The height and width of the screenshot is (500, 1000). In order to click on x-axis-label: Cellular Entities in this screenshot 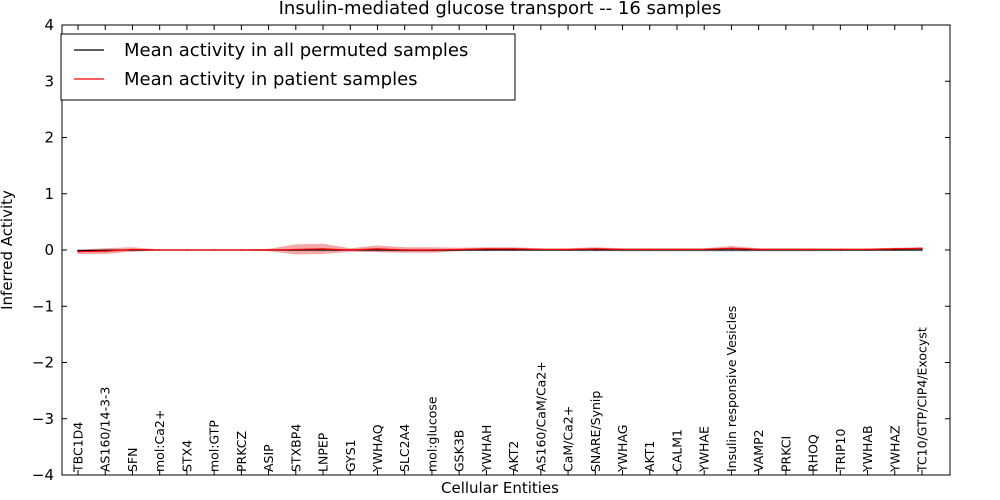, I will do `click(500, 488)`.